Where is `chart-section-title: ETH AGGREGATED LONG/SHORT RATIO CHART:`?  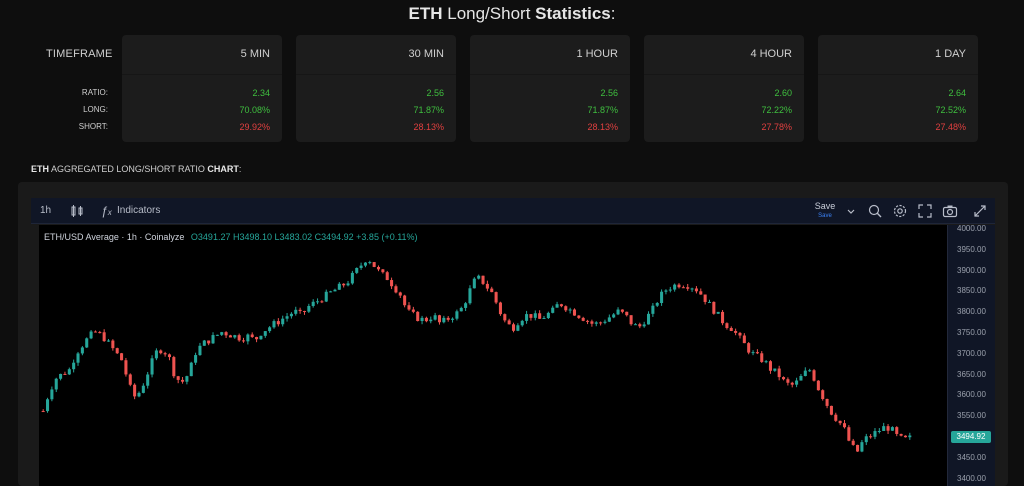 chart-section-title: ETH AGGREGATED LONG/SHORT RATIO CHART: is located at coordinates (136, 169).